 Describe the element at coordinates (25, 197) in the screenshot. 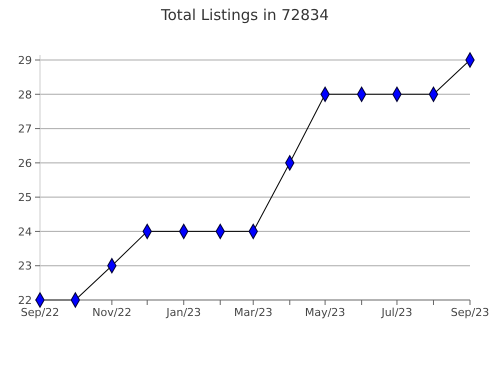

I see `y-tick-label: 25` at that location.